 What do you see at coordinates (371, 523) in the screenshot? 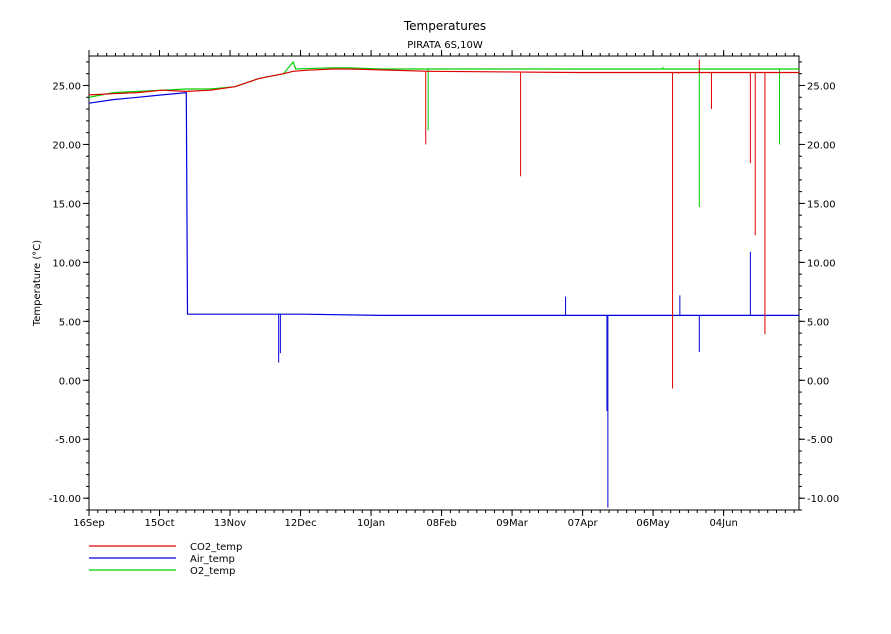
I see `x-tick-label: 10Jan` at bounding box center [371, 523].